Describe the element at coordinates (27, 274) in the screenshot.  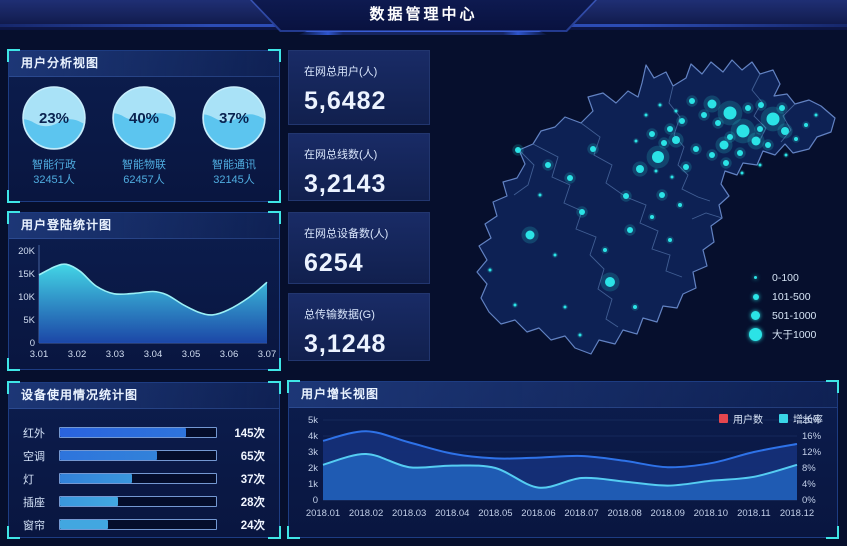
I see `y-axis-tick: 15K` at that location.